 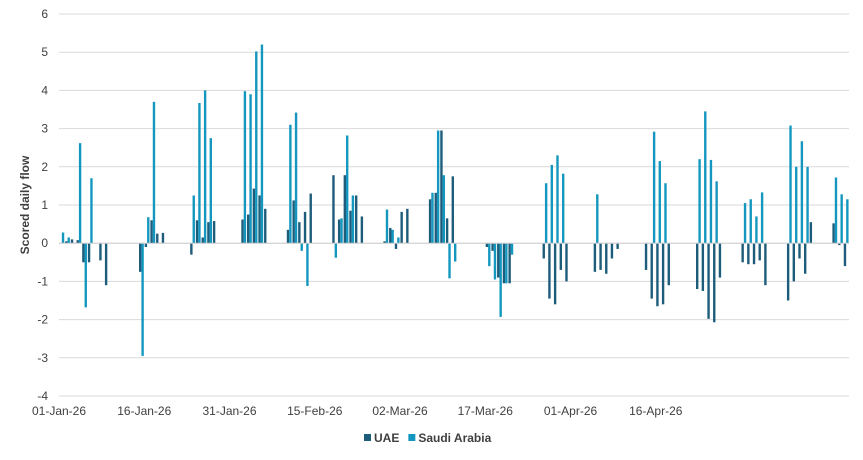 What do you see at coordinates (454, 438) in the screenshot?
I see `legend-label: Saudi Arabia` at bounding box center [454, 438].